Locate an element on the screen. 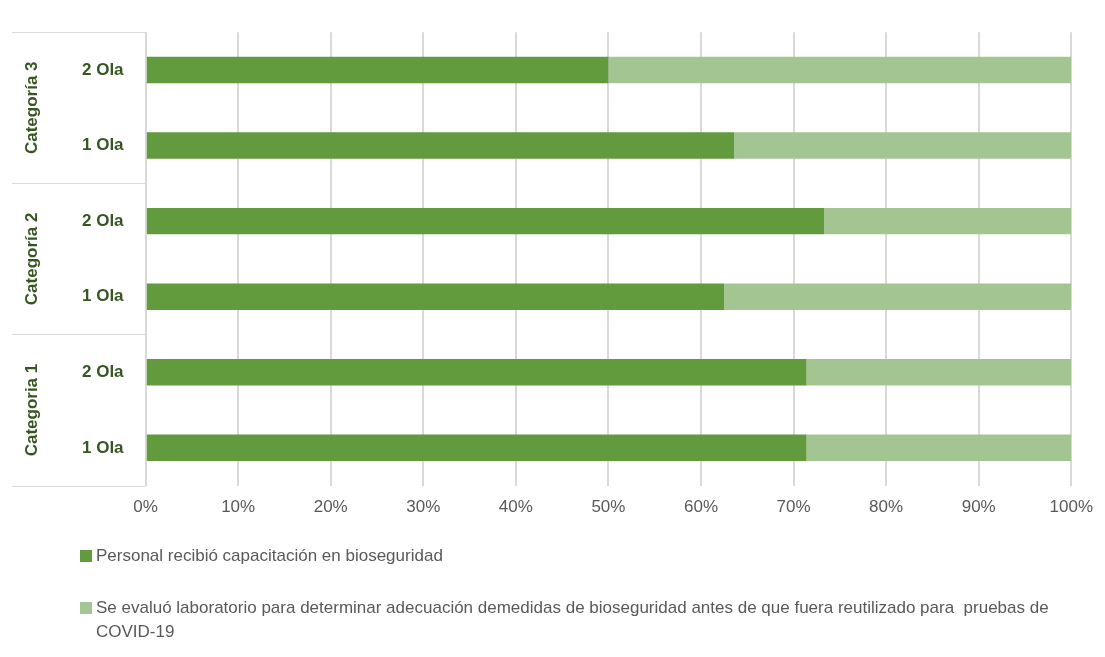 The height and width of the screenshot is (657, 1105). x-tick-label: 30% is located at coordinates (423, 507).